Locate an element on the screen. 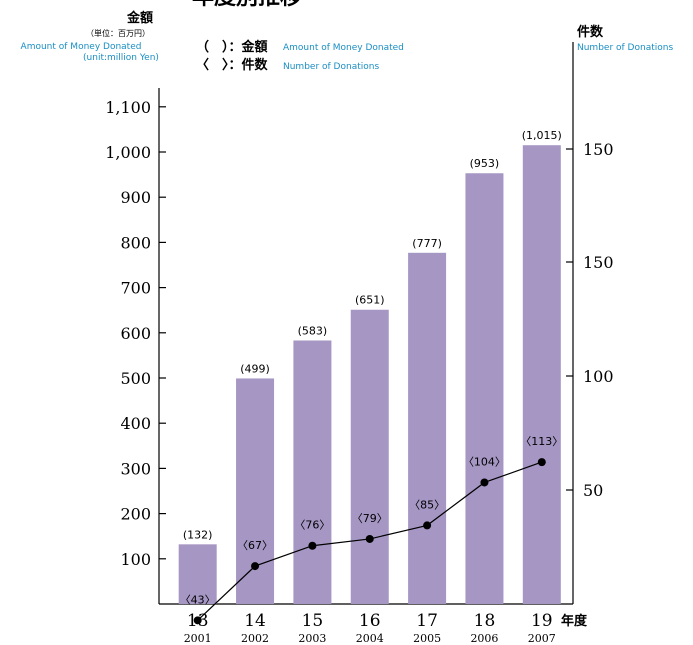 The width and height of the screenshot is (693, 645). x-year-label: 2005 is located at coordinates (427, 638).